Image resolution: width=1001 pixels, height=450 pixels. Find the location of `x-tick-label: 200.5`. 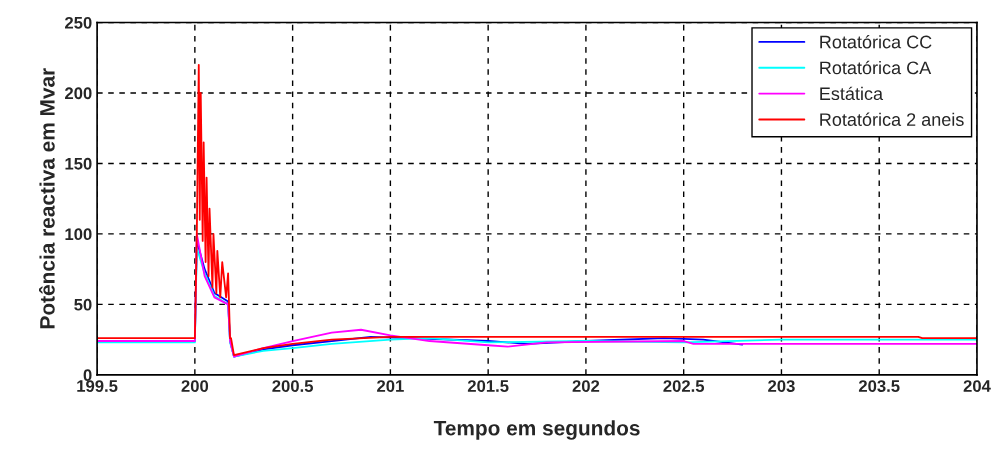

x-tick-label: 200.5 is located at coordinates (293, 386).